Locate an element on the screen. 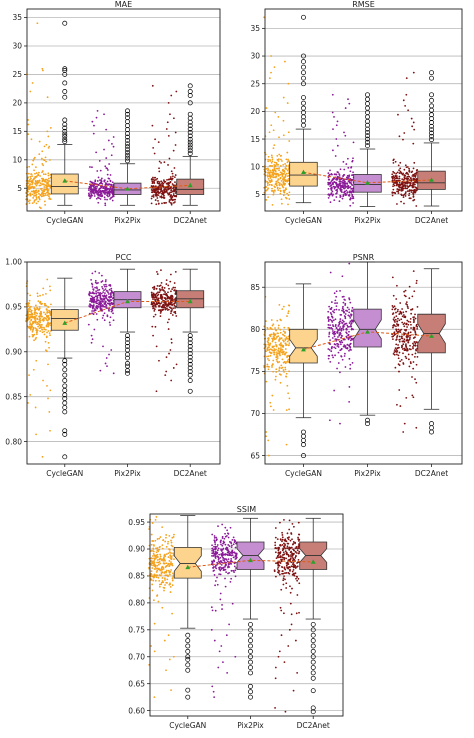 The image size is (474, 738). mean-marker is located at coordinates (303, 349).